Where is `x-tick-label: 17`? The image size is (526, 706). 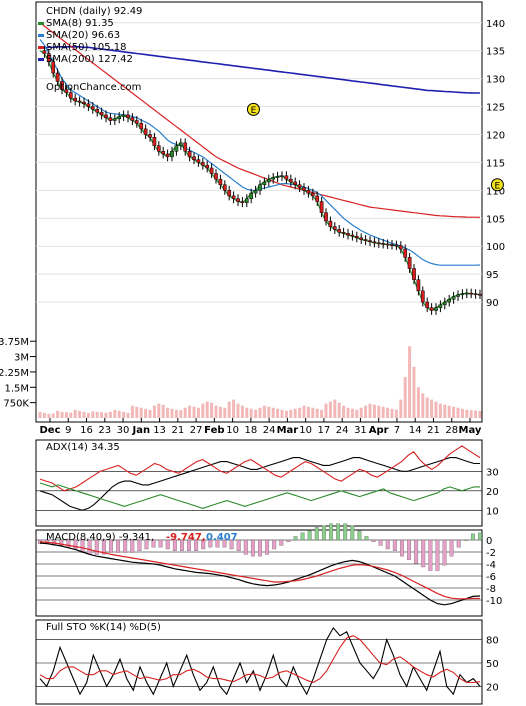
x-tick-label: 17 is located at coordinates (324, 430).